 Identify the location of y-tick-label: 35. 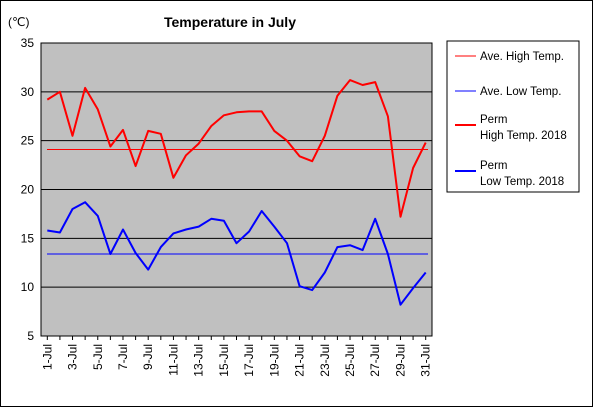
(28, 43).